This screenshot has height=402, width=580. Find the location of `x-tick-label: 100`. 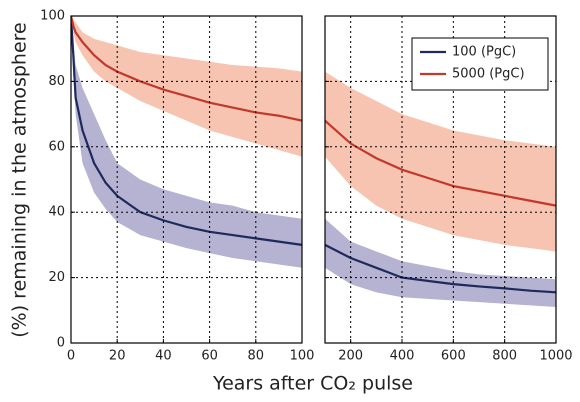

x-tick-label: 100 is located at coordinates (302, 356).